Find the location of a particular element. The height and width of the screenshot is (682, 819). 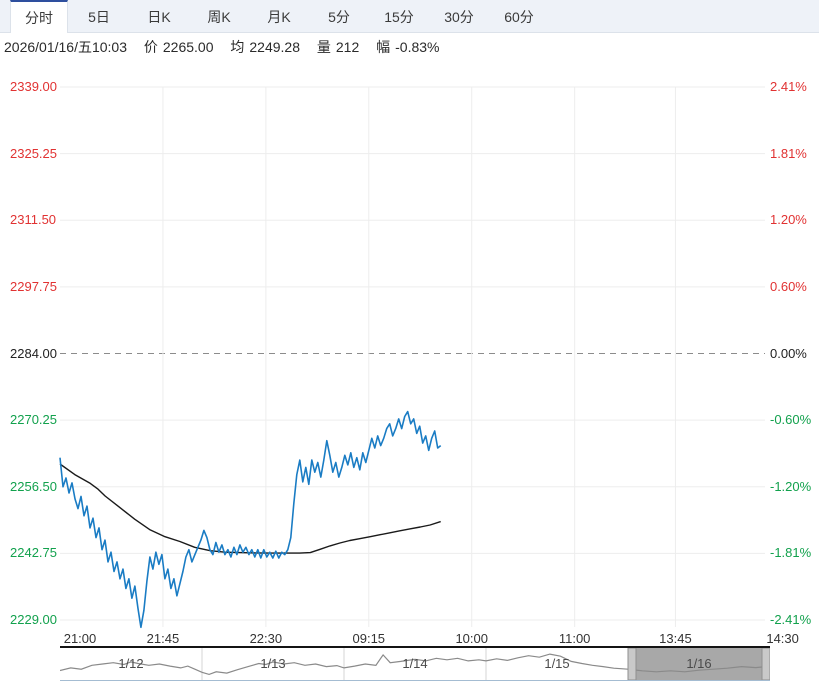

x-axis-time-label: 14:30 is located at coordinates (782, 638).